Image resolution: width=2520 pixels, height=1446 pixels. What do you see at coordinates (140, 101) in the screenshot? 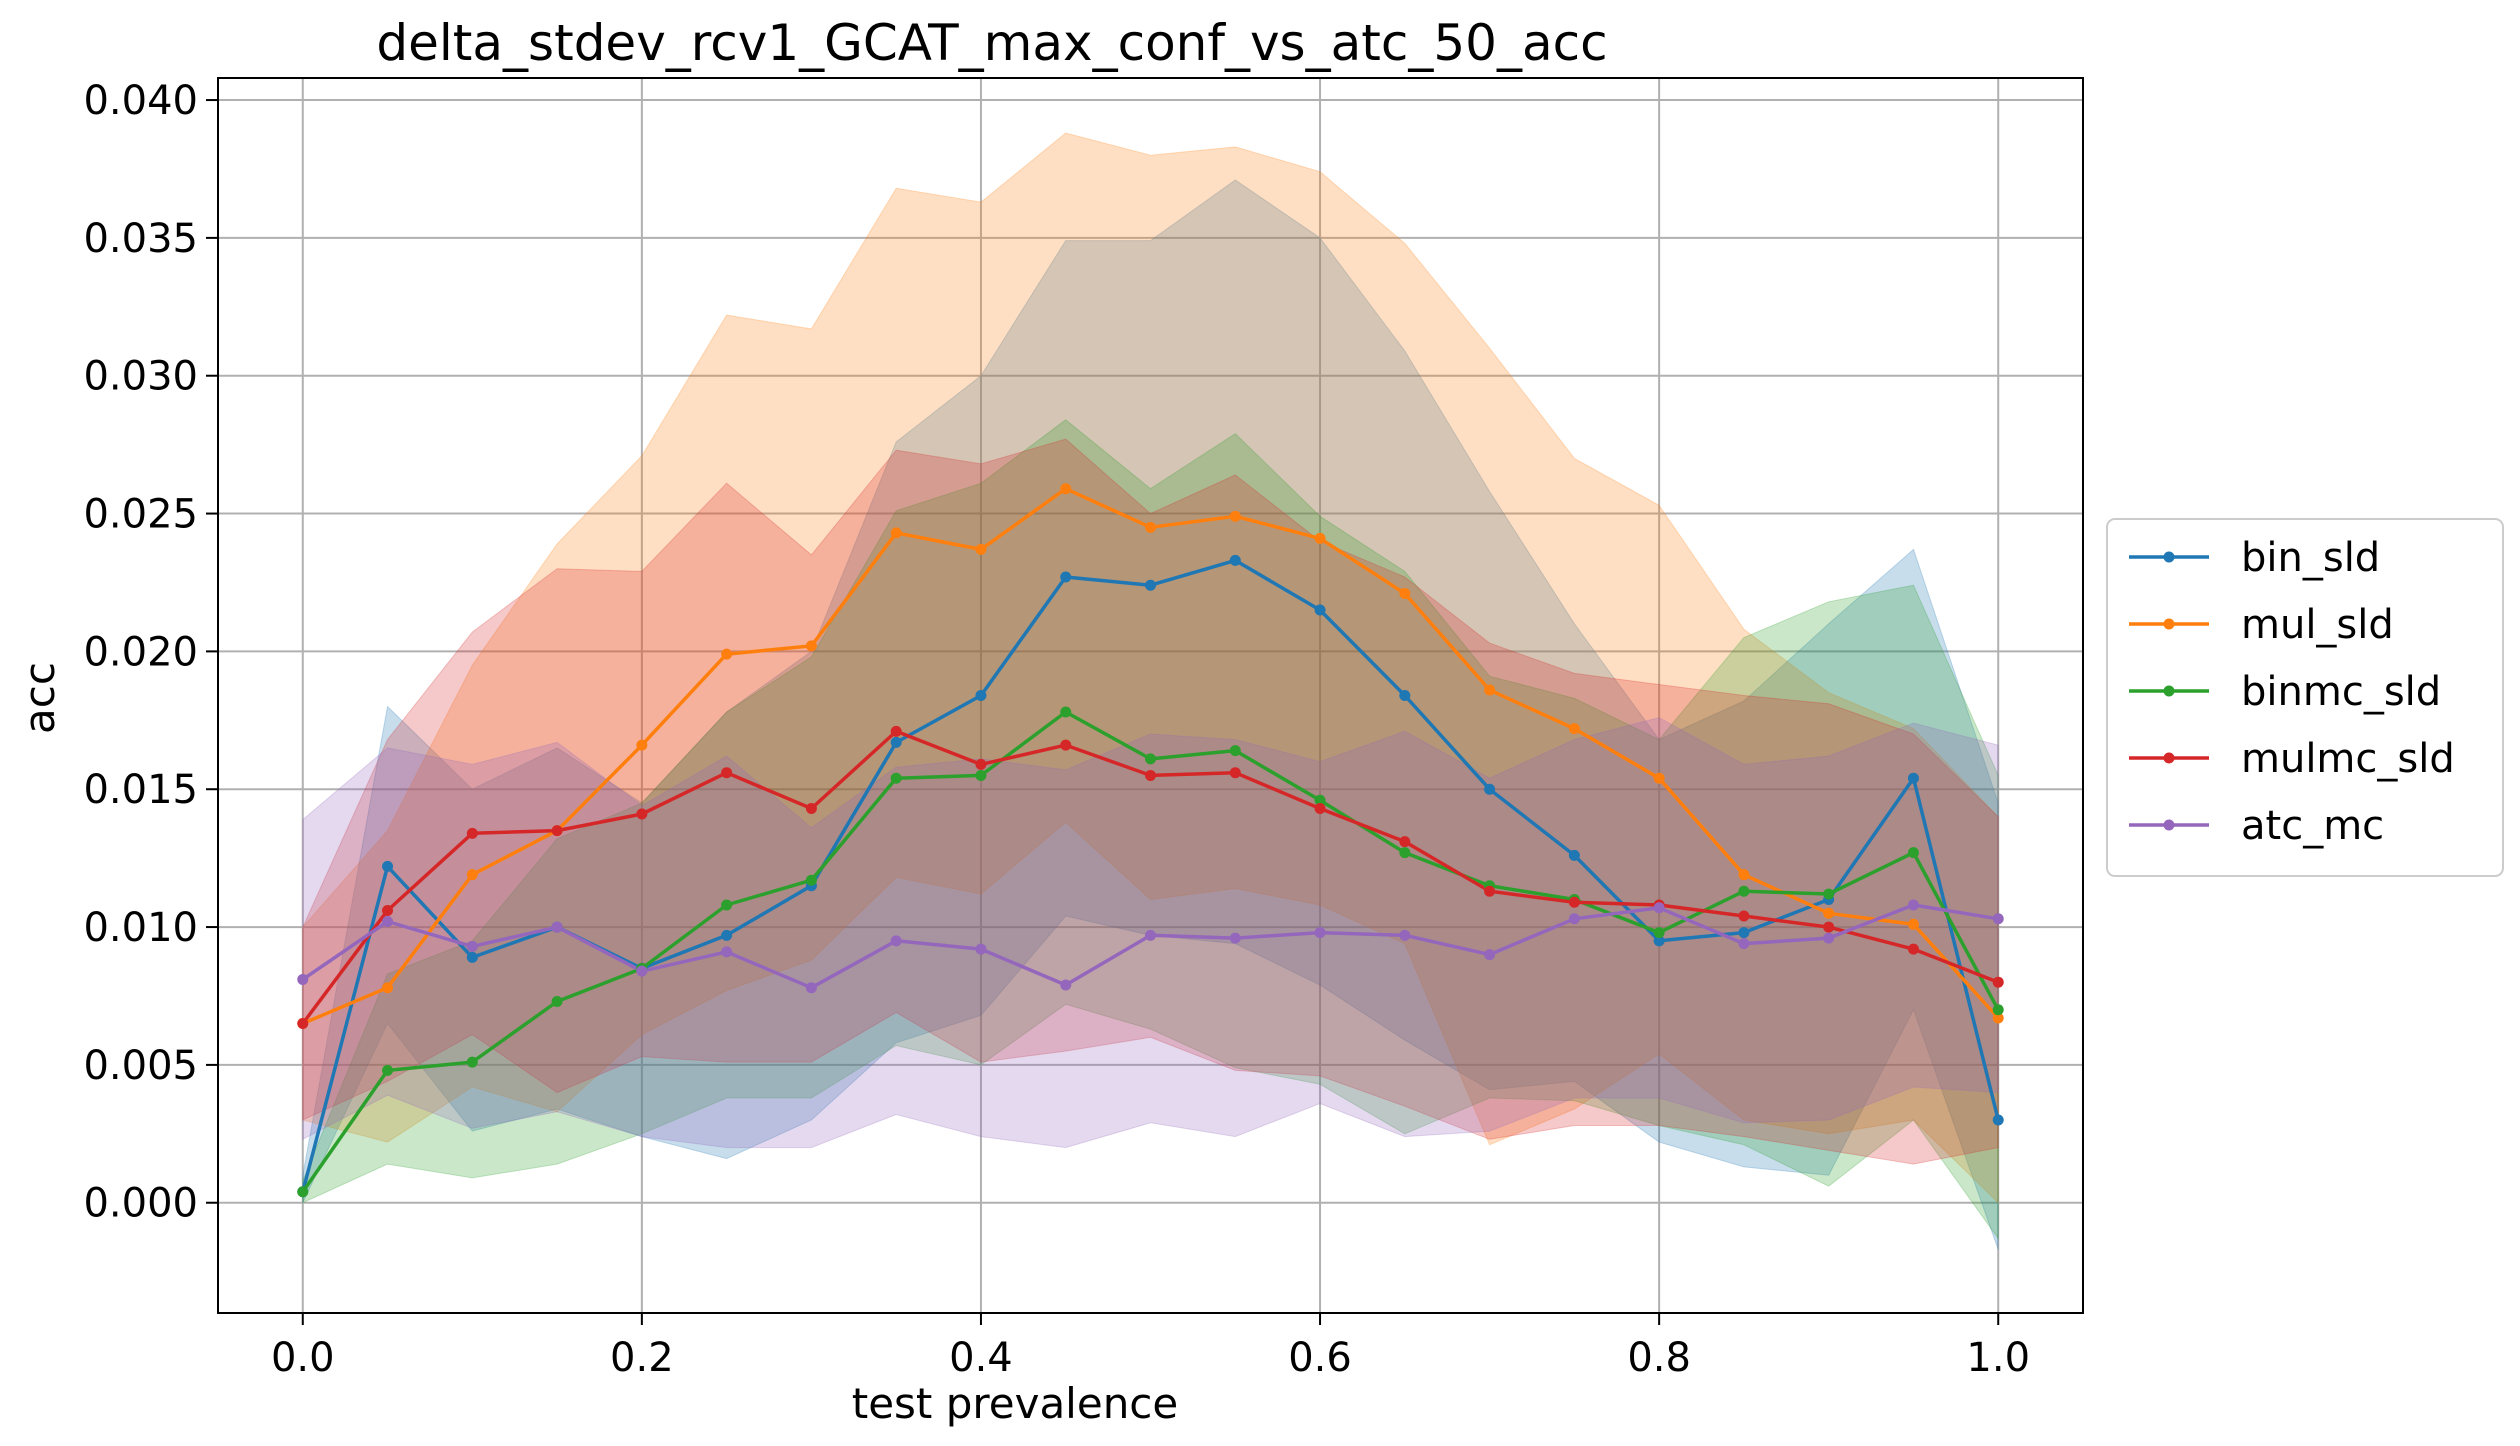
I see `y-tick-label: 0.040` at bounding box center [140, 101].